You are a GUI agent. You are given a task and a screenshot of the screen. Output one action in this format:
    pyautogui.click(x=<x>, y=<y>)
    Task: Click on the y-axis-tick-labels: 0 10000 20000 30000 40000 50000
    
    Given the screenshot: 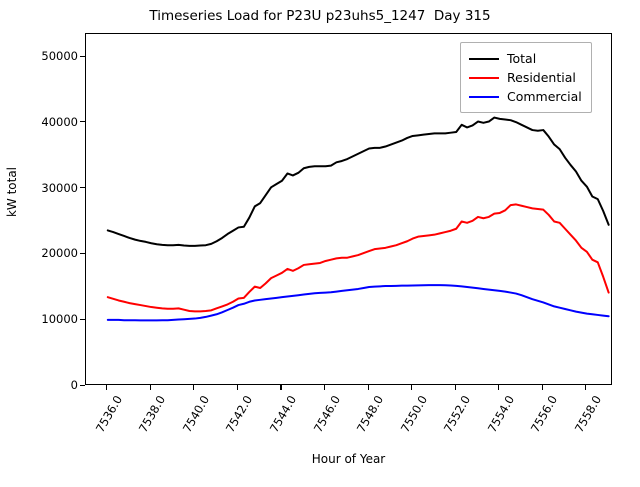 What is the action you would take?
    pyautogui.click(x=39, y=240)
    